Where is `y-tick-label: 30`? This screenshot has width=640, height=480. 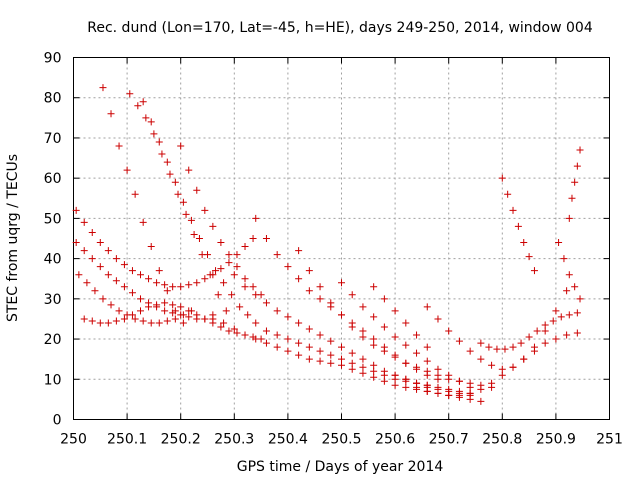
y-tick-label: 30 is located at coordinates (53, 300).